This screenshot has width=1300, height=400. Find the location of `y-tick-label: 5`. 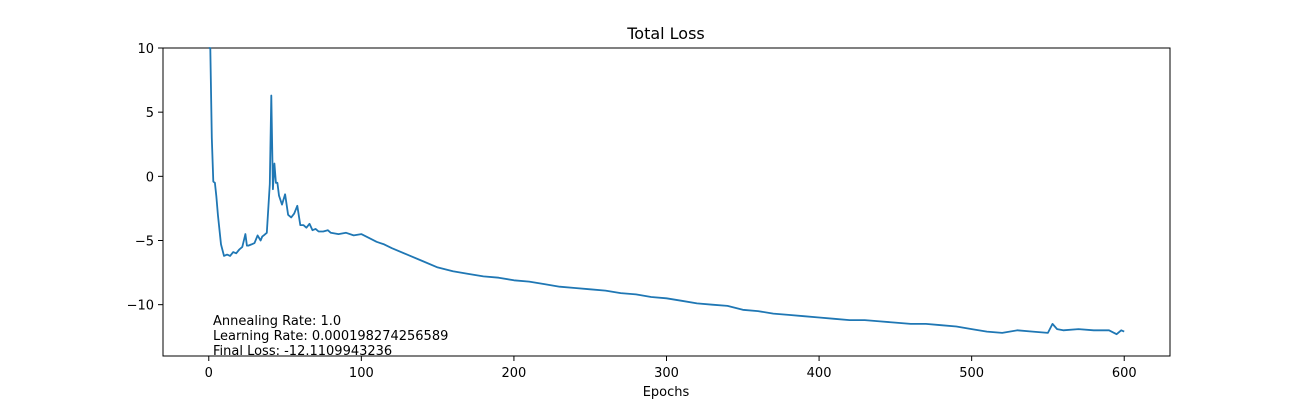

y-tick-label: 5 is located at coordinates (150, 113).